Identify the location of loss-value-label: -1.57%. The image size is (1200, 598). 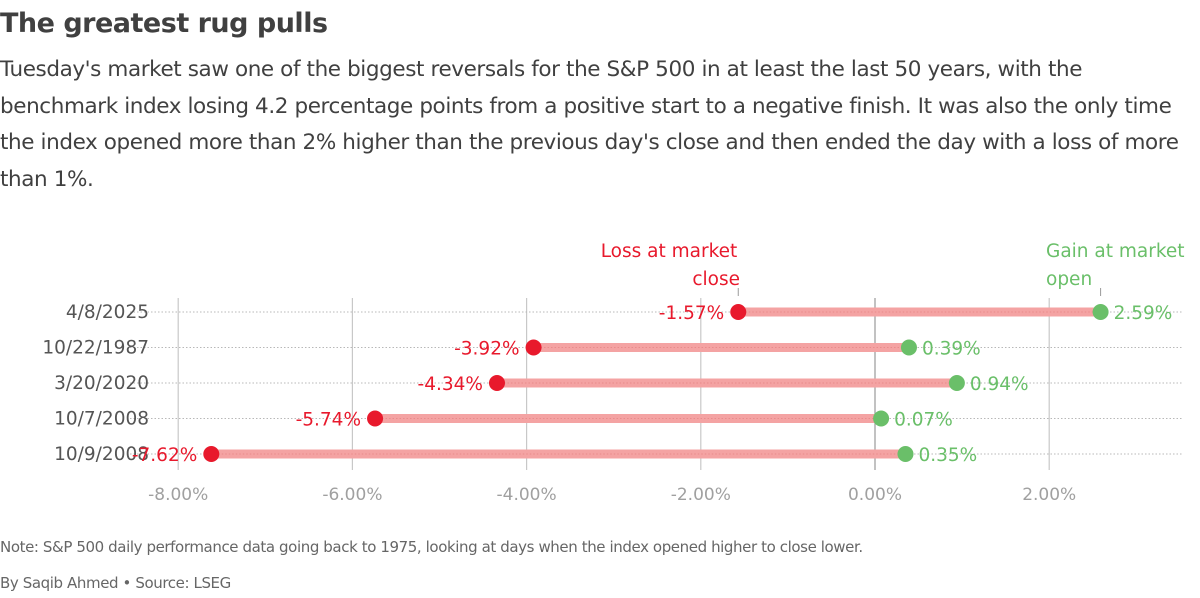
(691, 313).